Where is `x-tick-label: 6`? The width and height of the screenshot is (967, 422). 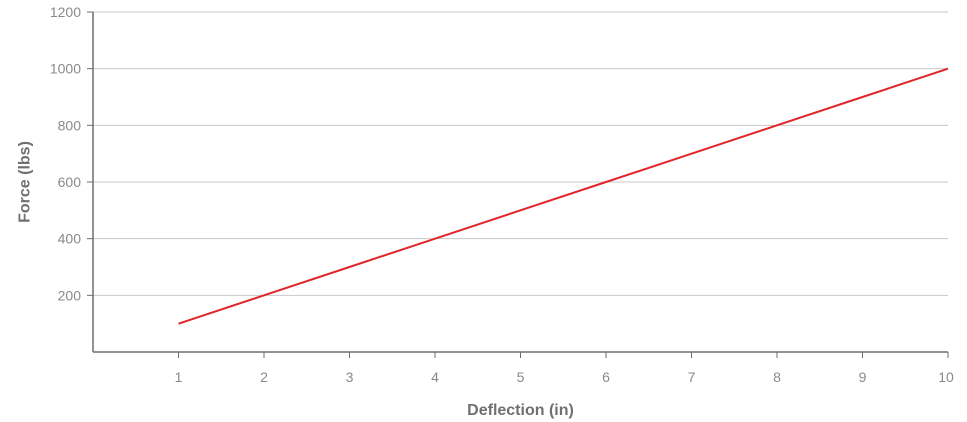
x-tick-label: 6 is located at coordinates (606, 377).